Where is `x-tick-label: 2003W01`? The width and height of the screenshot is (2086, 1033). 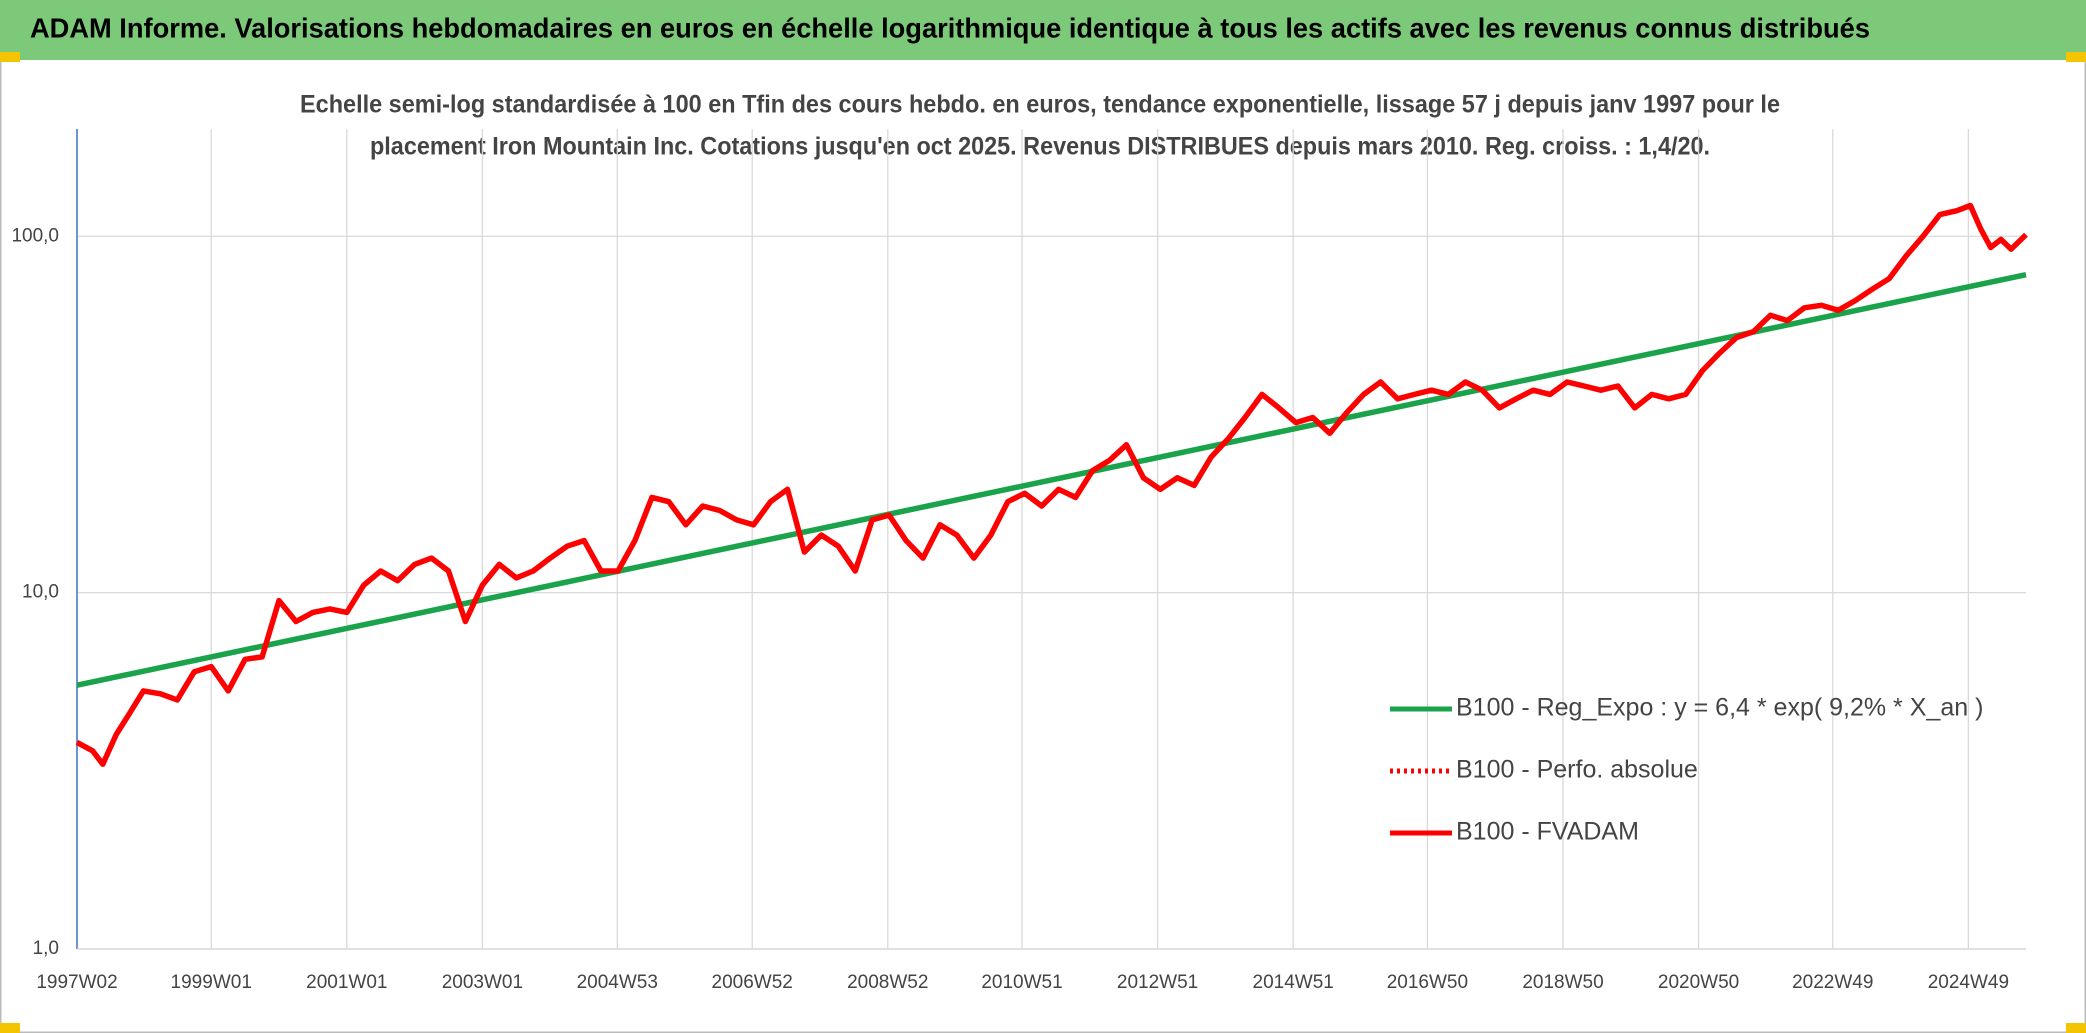
x-tick-label: 2003W01 is located at coordinates (482, 982).